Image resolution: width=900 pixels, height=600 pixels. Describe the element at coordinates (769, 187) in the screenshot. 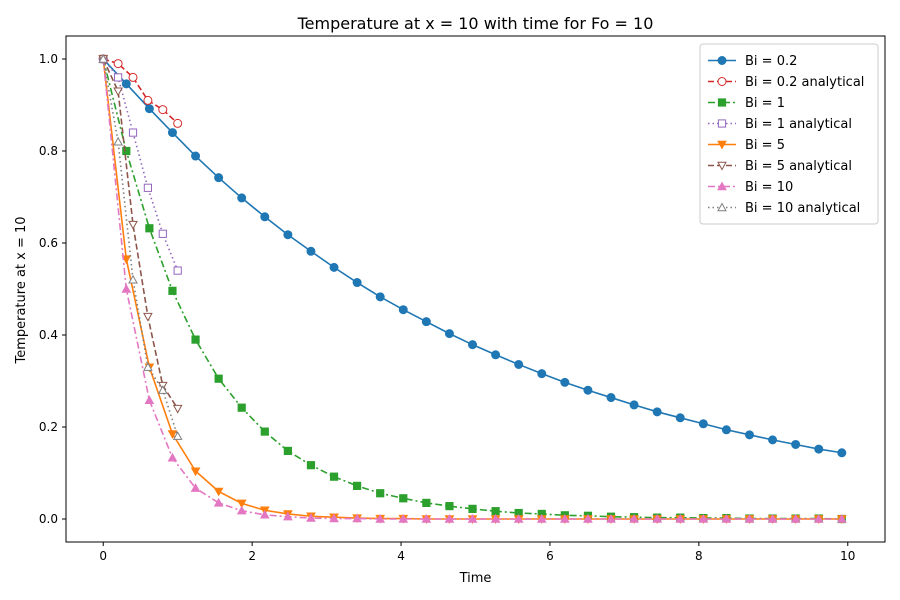

I see `legend-label: Bi = 10` at that location.